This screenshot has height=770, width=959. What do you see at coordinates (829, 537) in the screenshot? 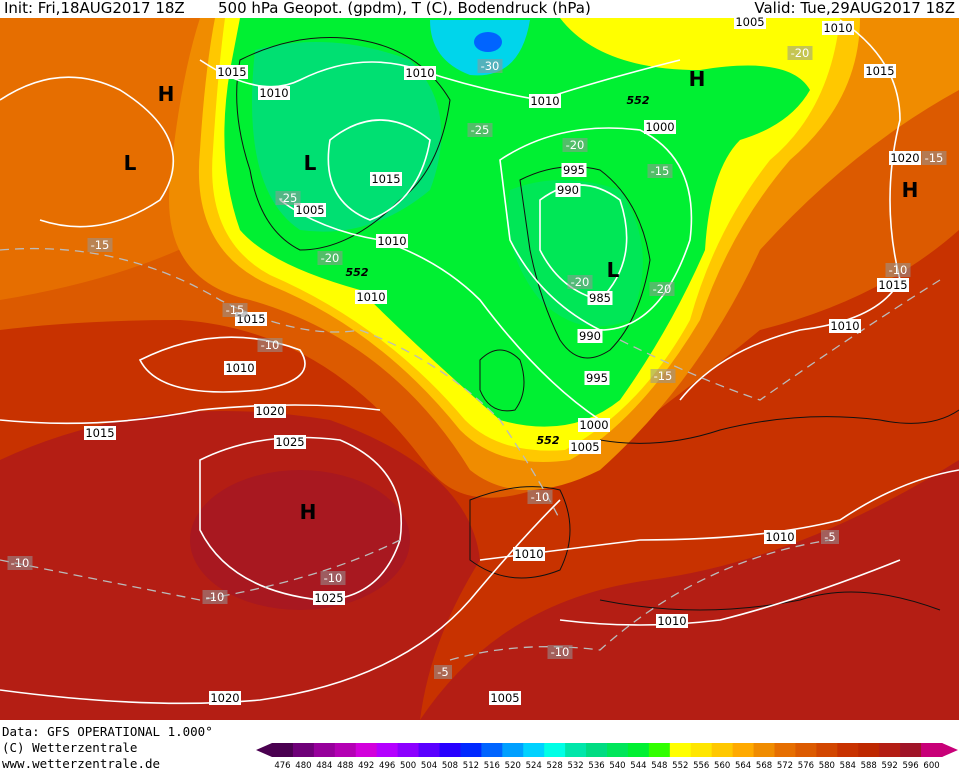
I see `temperature-label: -5` at bounding box center [829, 537].